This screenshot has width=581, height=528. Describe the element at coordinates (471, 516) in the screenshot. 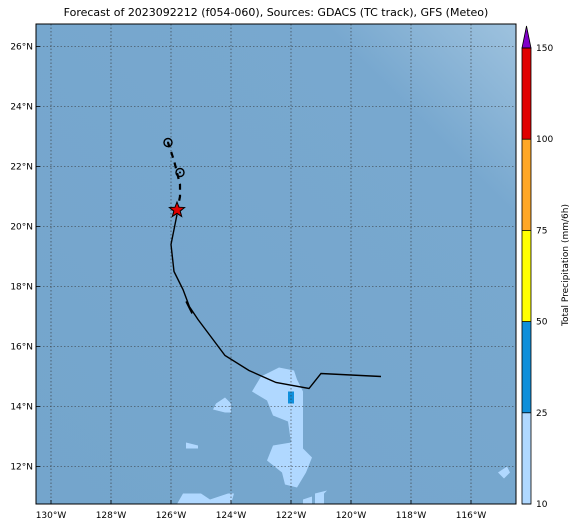

I see `lon-tick-label: 116°W` at that location.